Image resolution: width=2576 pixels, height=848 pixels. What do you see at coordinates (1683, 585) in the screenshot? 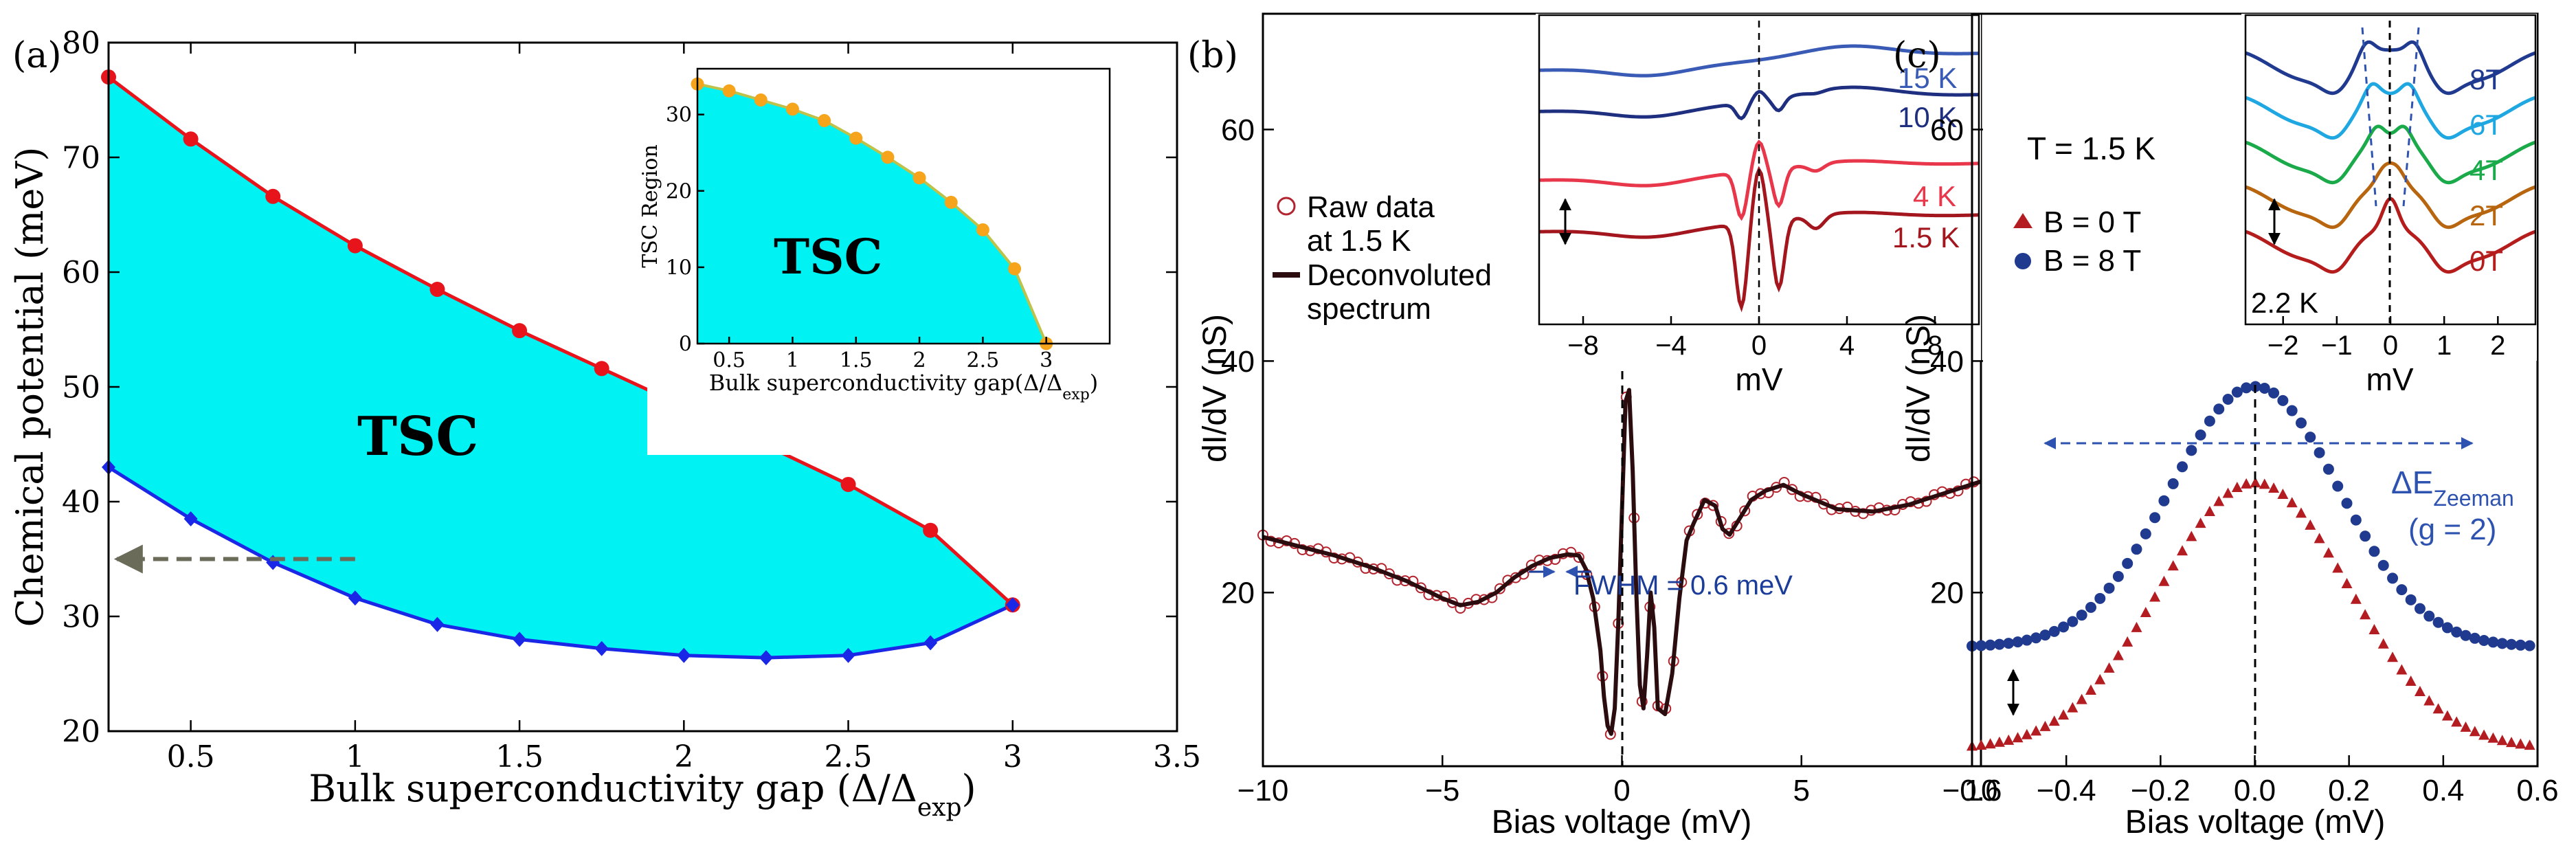
I see `b-fwhm-label: FWHM = 0.6 meV` at bounding box center [1683, 585].